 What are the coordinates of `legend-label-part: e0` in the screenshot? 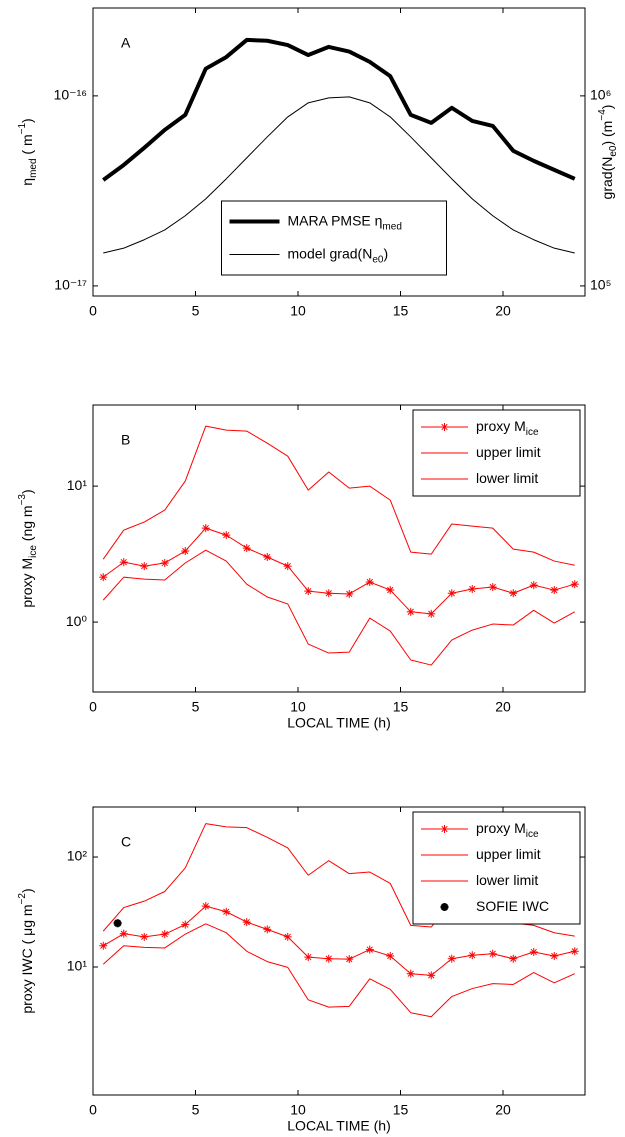 It's located at (378, 259).